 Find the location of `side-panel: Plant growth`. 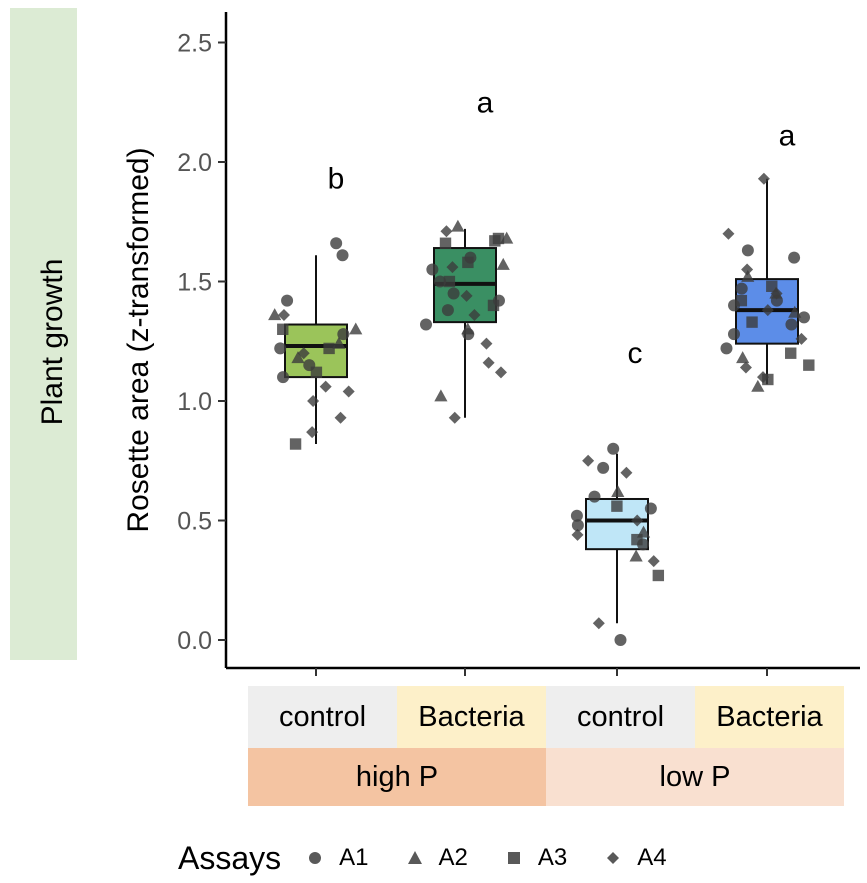

side-panel: Plant growth is located at coordinates (43, 334).